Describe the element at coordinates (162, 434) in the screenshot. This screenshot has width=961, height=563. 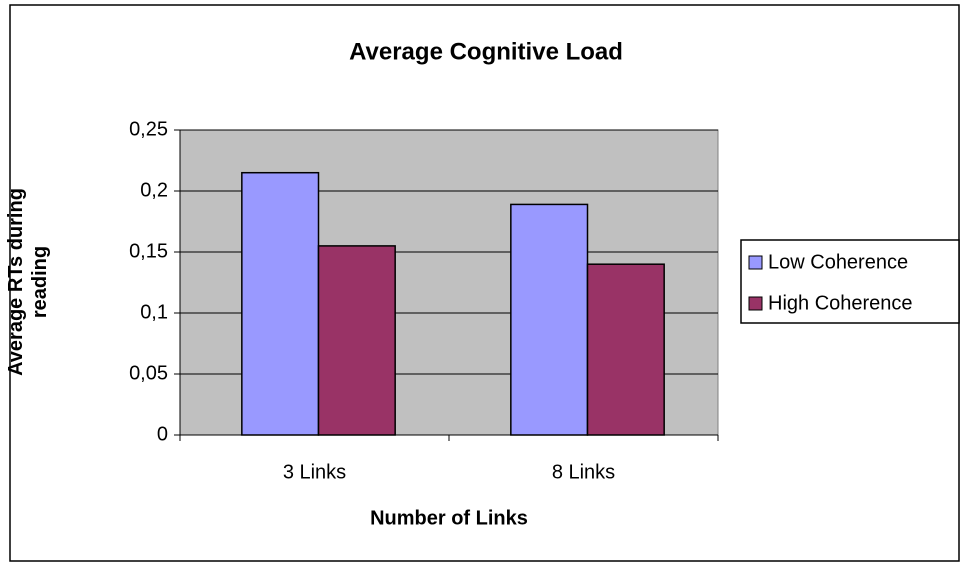
I see `y-tick-label: 0` at that location.